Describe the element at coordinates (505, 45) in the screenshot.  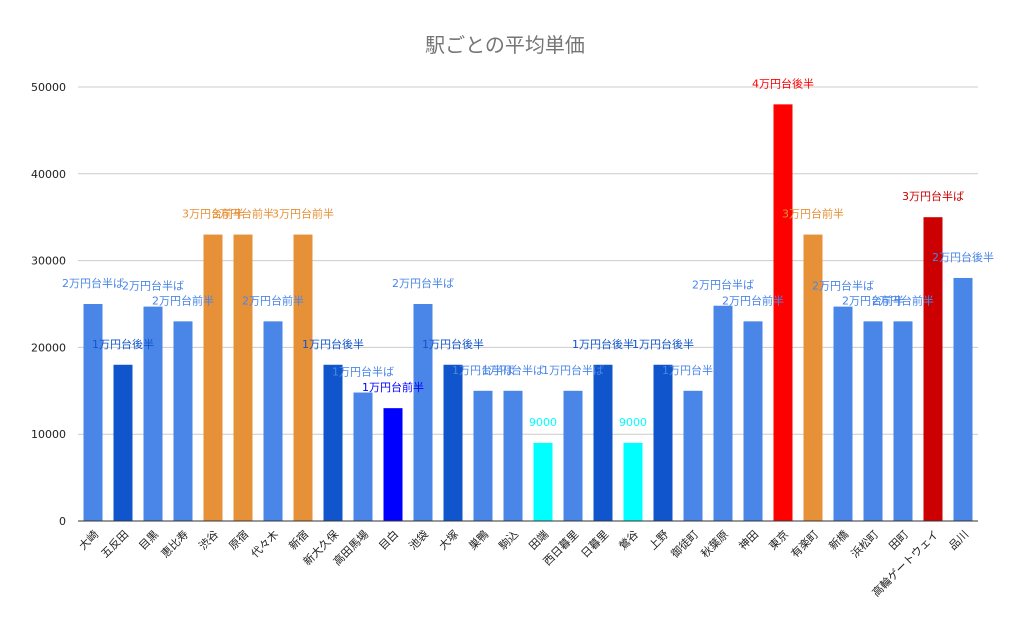
I see `chart-title: 駅ごとの平均単価` at that location.